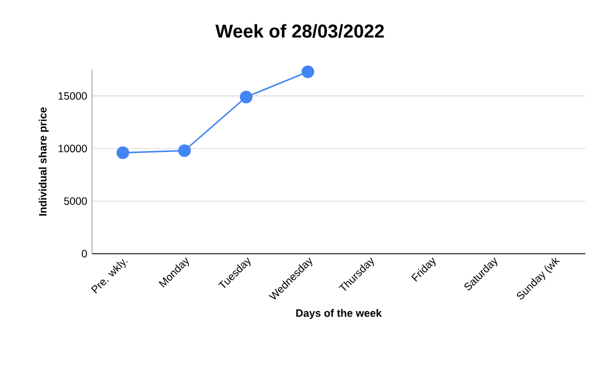 The width and height of the screenshot is (600, 371). Describe the element at coordinates (84, 254) in the screenshot. I see `y-tick-label: 0` at that location.